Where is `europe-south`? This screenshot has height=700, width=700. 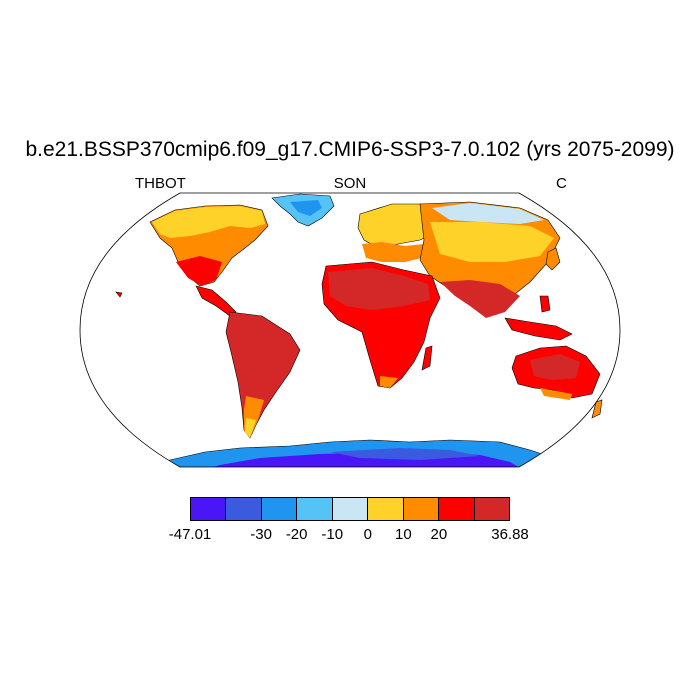
europe-south is located at coordinates (396, 252).